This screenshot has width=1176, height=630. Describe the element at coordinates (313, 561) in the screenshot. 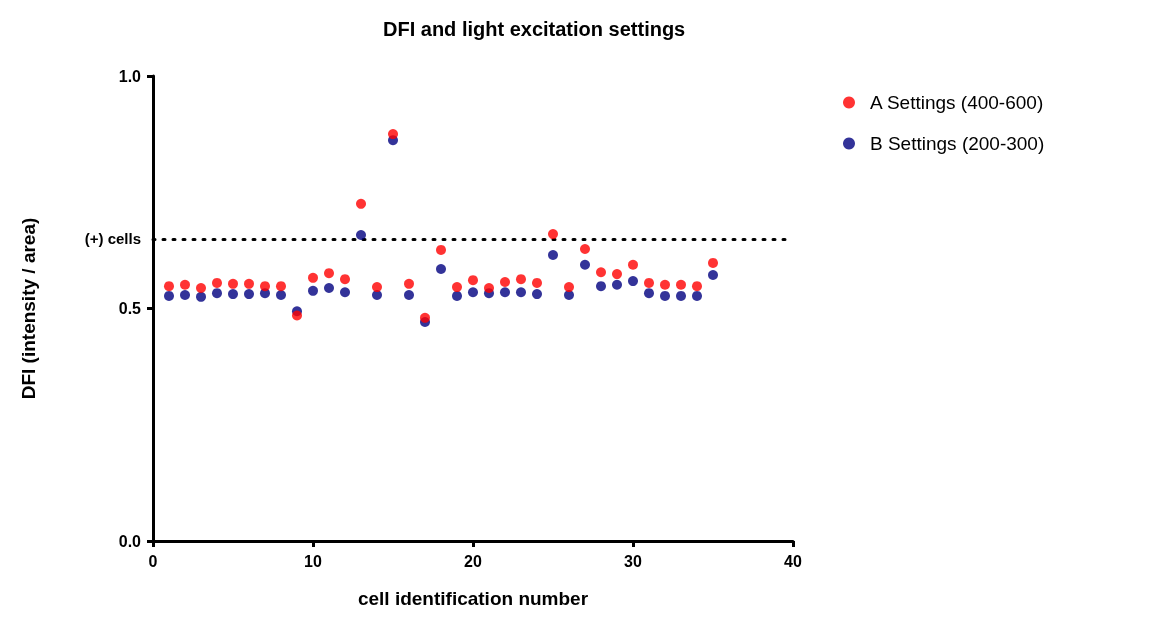

I see `x-tick-label: 10` at that location.